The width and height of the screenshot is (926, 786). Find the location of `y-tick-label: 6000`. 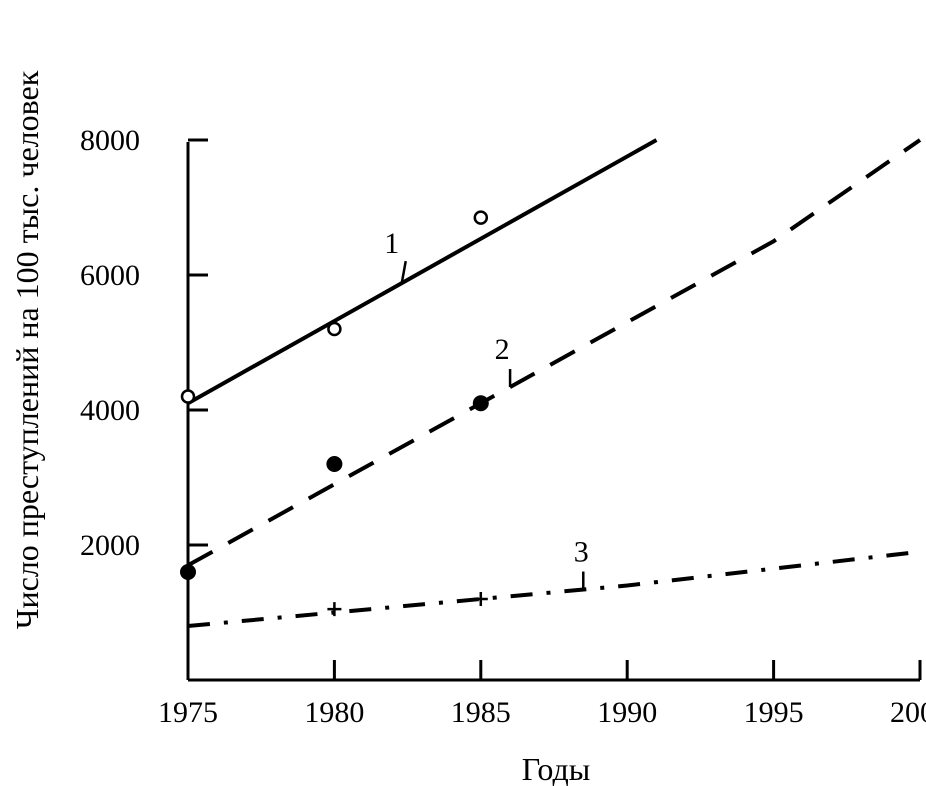

y-tick-label: 6000 is located at coordinates (110, 275).